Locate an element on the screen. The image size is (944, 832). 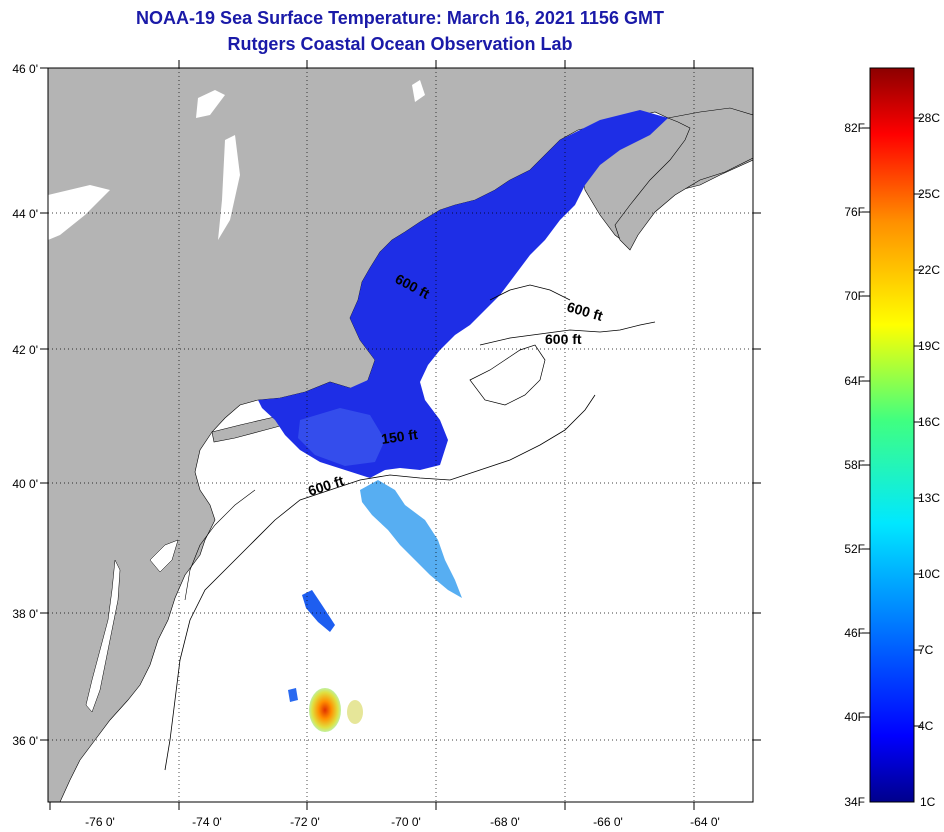
lon-label: -68 0' is located at coordinates (505, 822).